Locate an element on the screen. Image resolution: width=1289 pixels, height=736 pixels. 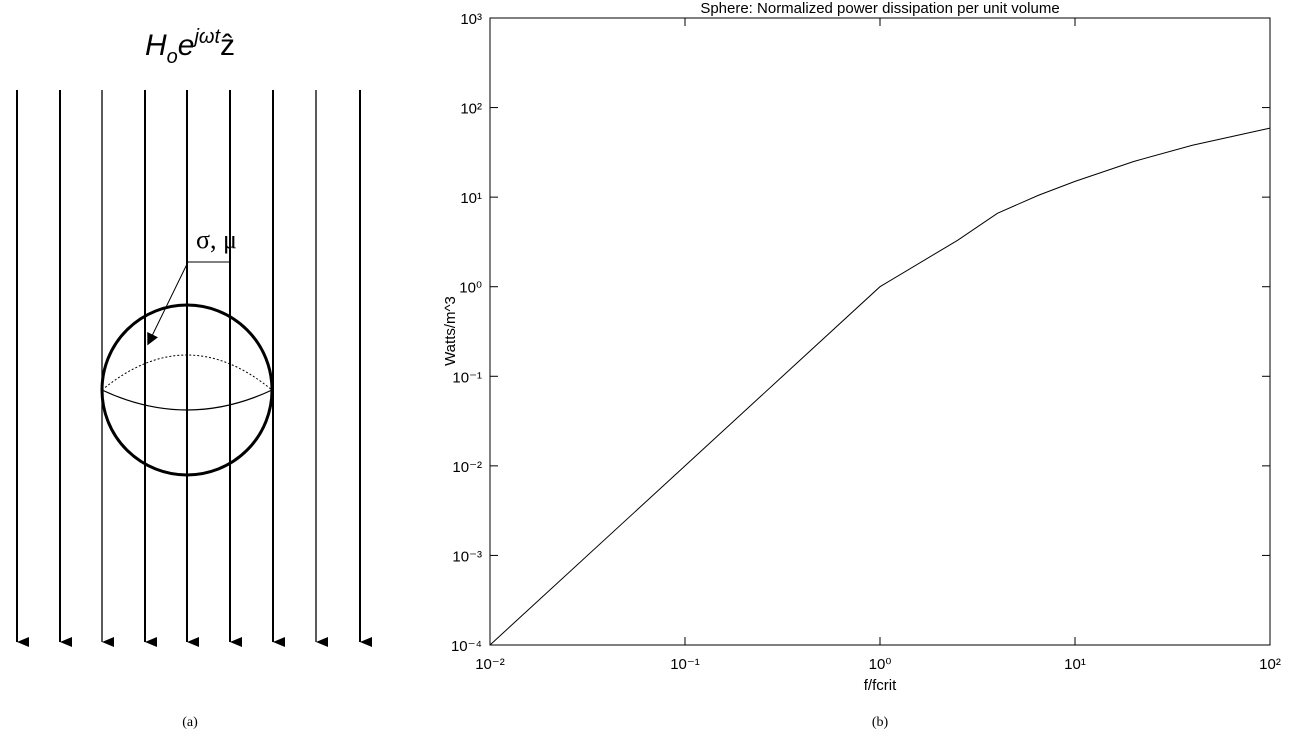
x-tick-label: 10⁻¹ is located at coordinates (685, 664).